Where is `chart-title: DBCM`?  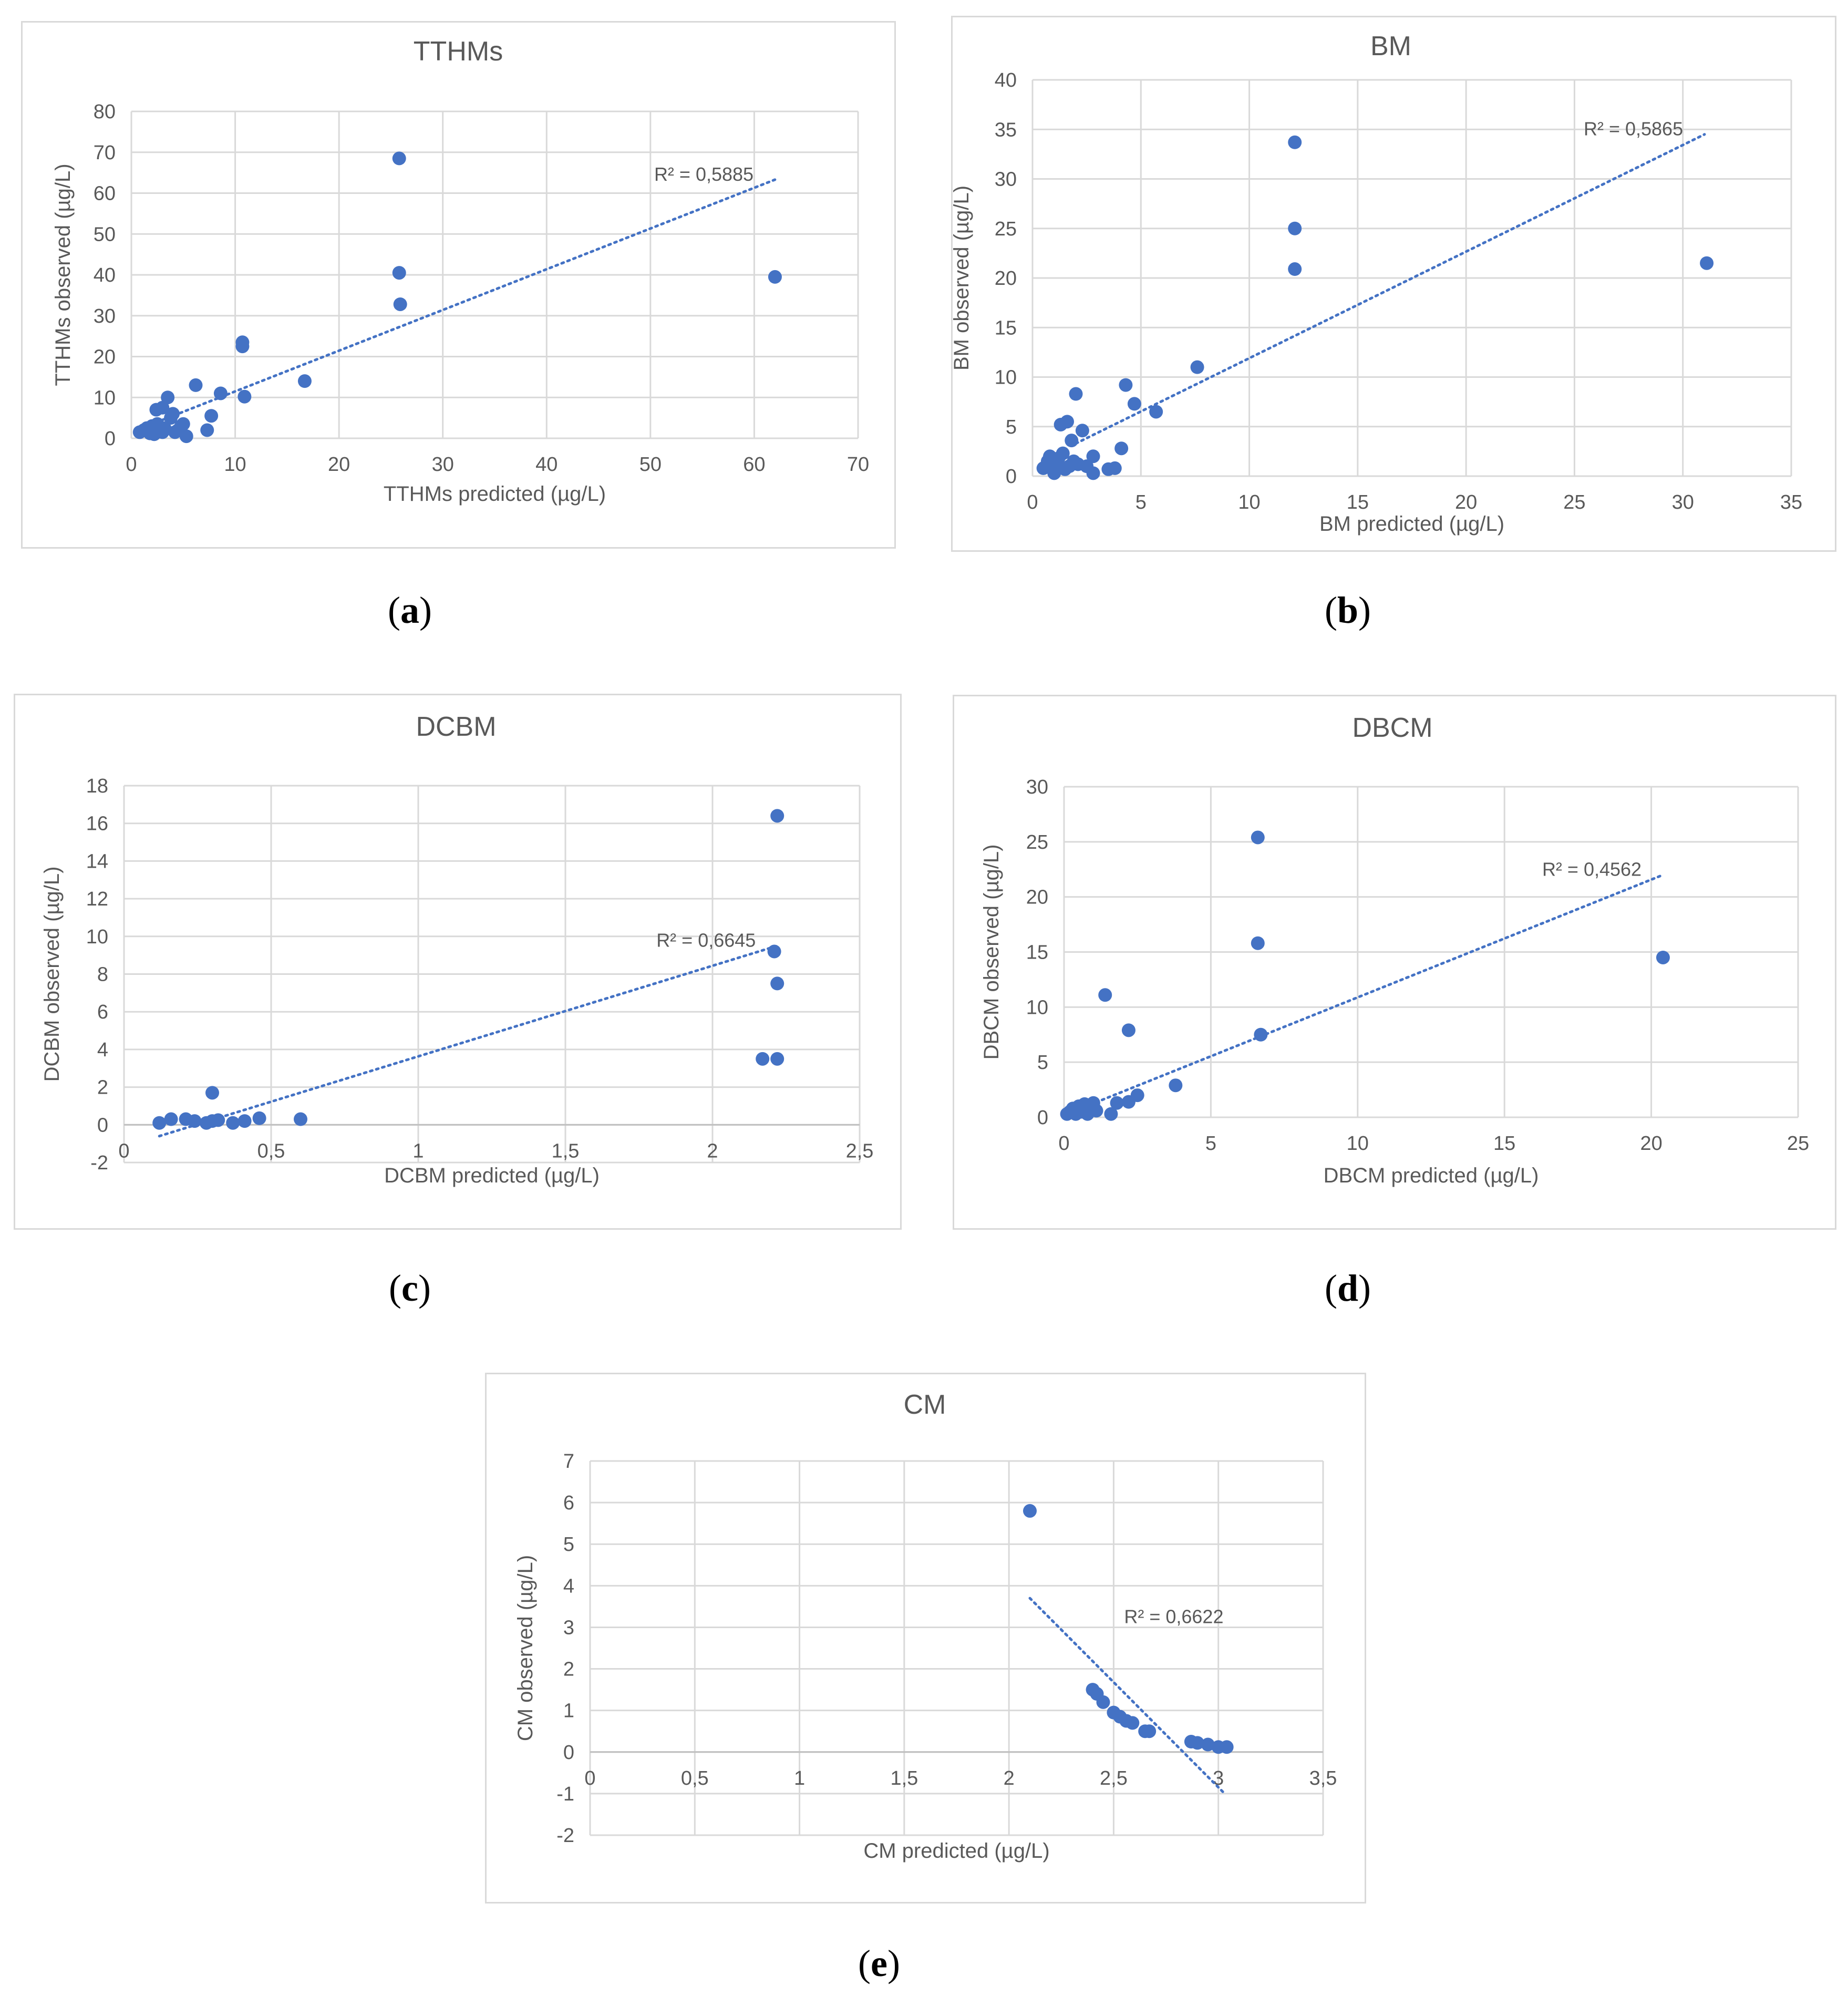
chart-title: DBCM is located at coordinates (1392, 728).